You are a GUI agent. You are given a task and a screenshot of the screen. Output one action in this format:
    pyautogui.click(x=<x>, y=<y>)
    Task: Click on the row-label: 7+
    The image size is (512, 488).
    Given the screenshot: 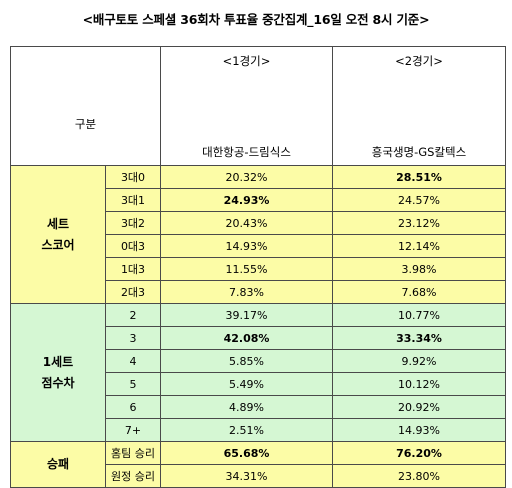 What is the action you would take?
    pyautogui.click(x=133, y=430)
    